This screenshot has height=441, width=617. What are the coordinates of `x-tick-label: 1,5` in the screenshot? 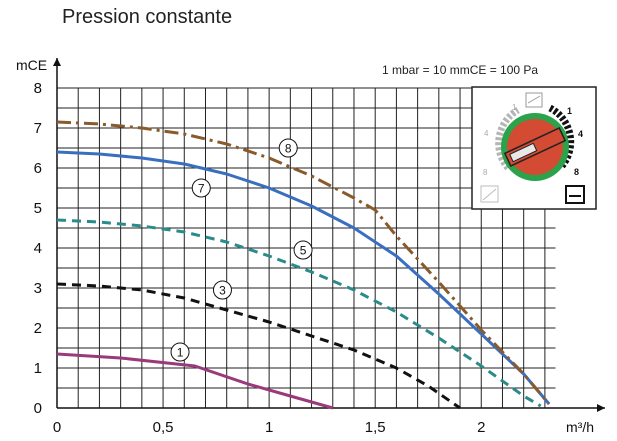 It's located at (375, 427).